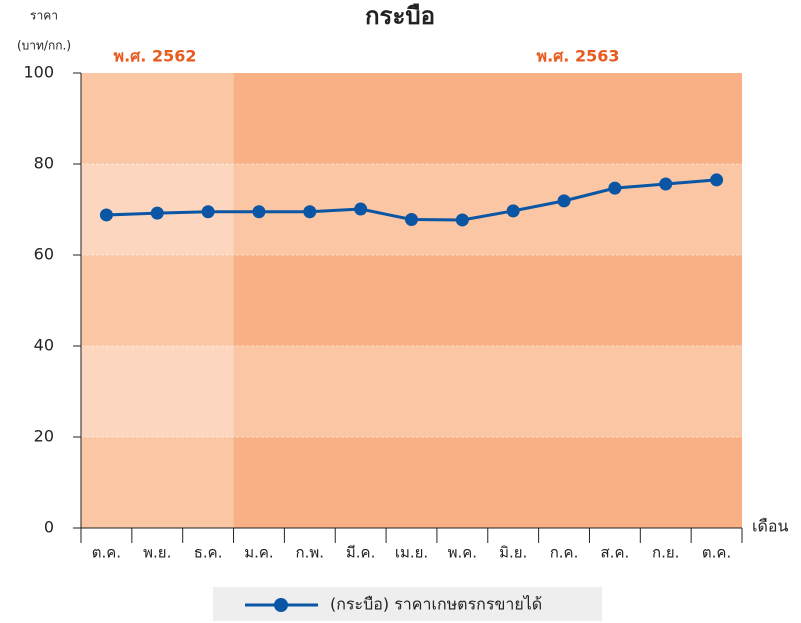 This screenshot has width=801, height=623. I want to click on x-tick-label: พ.ย., so click(157, 553).